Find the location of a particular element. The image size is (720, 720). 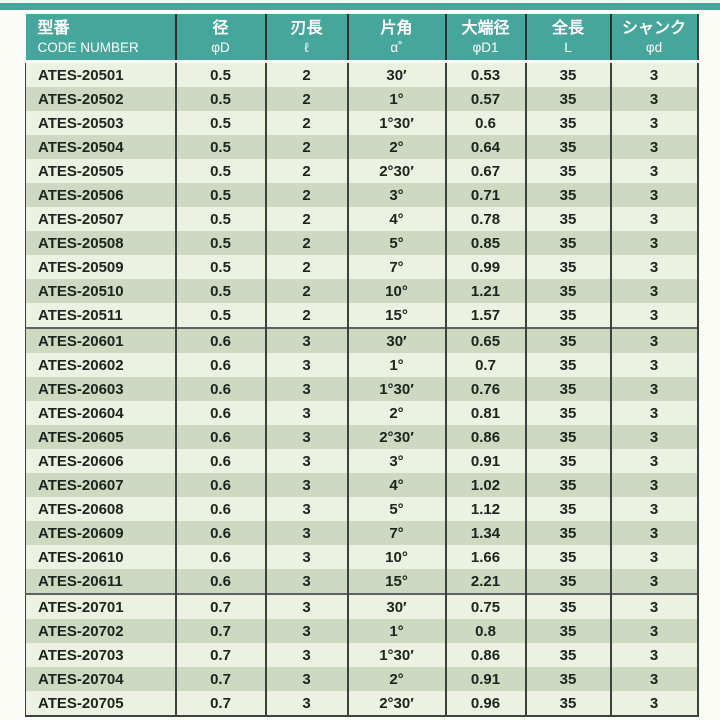

value-cell: 0.64 is located at coordinates (486, 147).